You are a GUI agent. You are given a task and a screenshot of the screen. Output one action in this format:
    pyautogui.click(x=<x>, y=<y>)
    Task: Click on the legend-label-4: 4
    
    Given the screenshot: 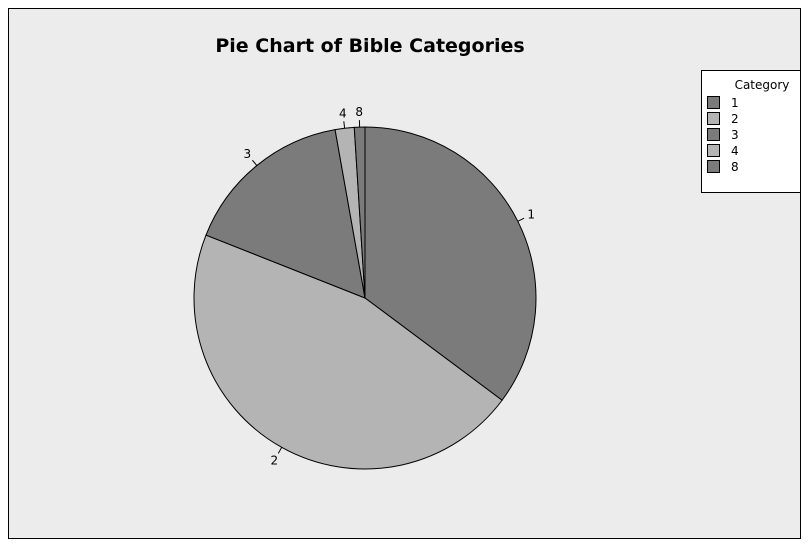 What is the action you would take?
    pyautogui.click(x=735, y=151)
    